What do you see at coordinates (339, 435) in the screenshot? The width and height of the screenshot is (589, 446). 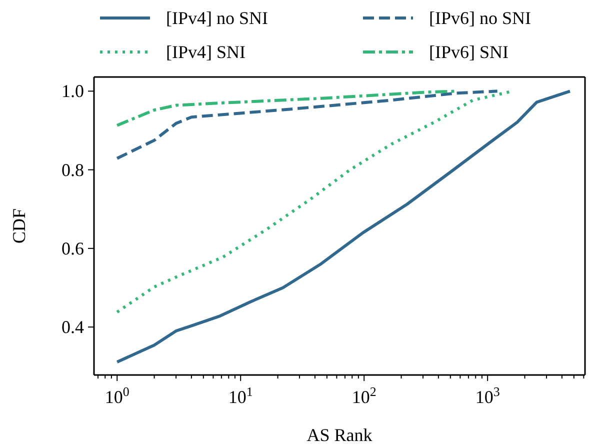 I see `x-axis-title: AS Rank` at bounding box center [339, 435].